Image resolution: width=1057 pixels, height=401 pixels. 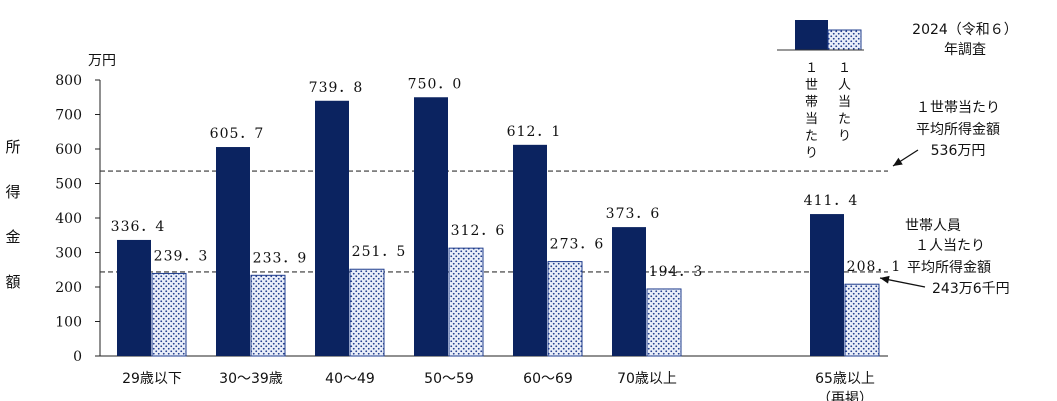 What do you see at coordinates (971, 289) in the screenshot?
I see `reference-line-label: 243万6千円` at bounding box center [971, 289].